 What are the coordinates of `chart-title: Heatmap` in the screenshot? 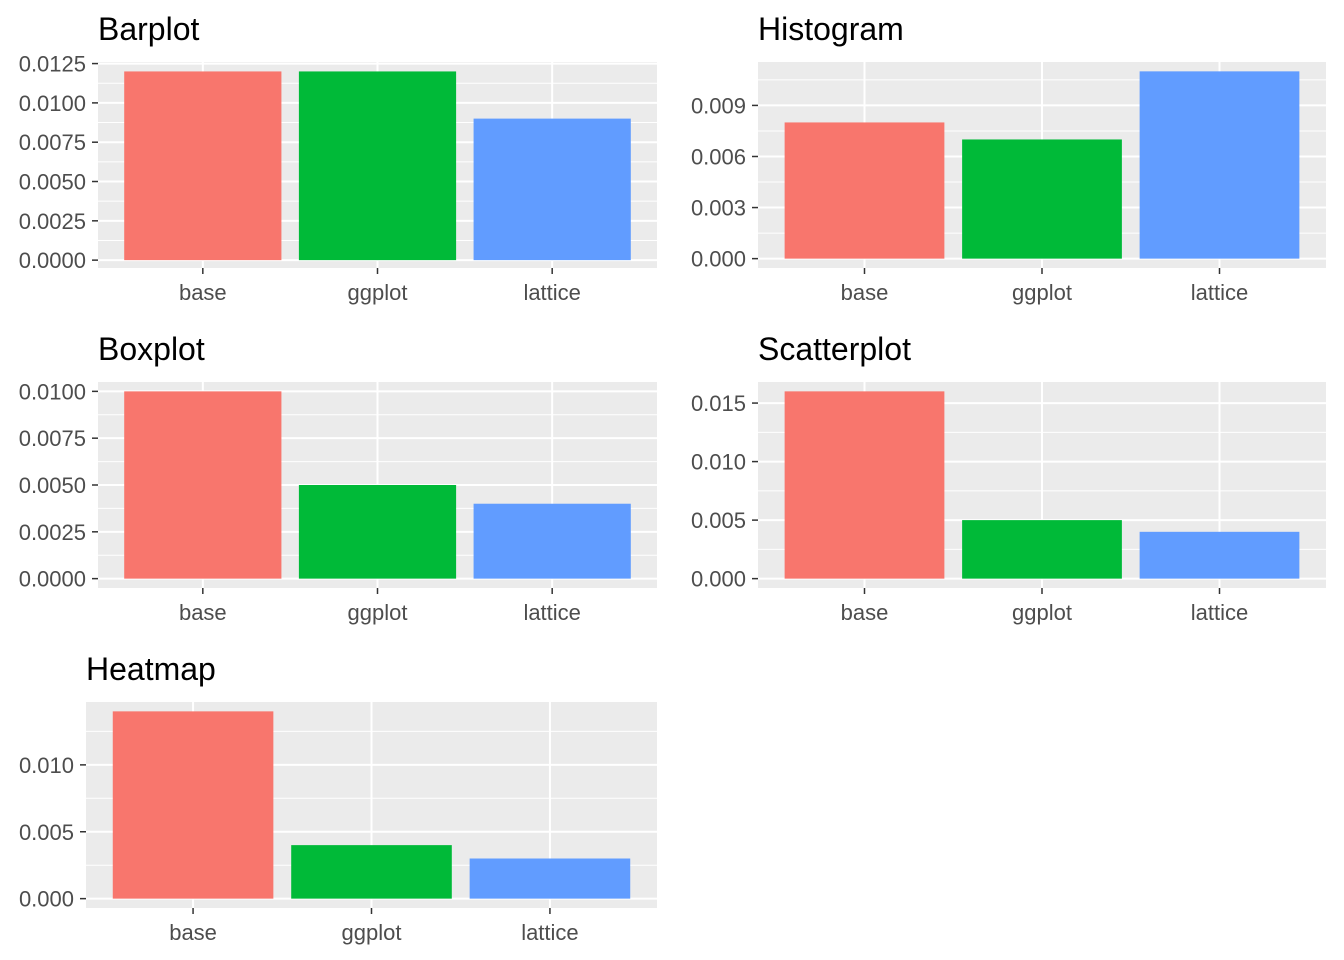 It's located at (151, 669).